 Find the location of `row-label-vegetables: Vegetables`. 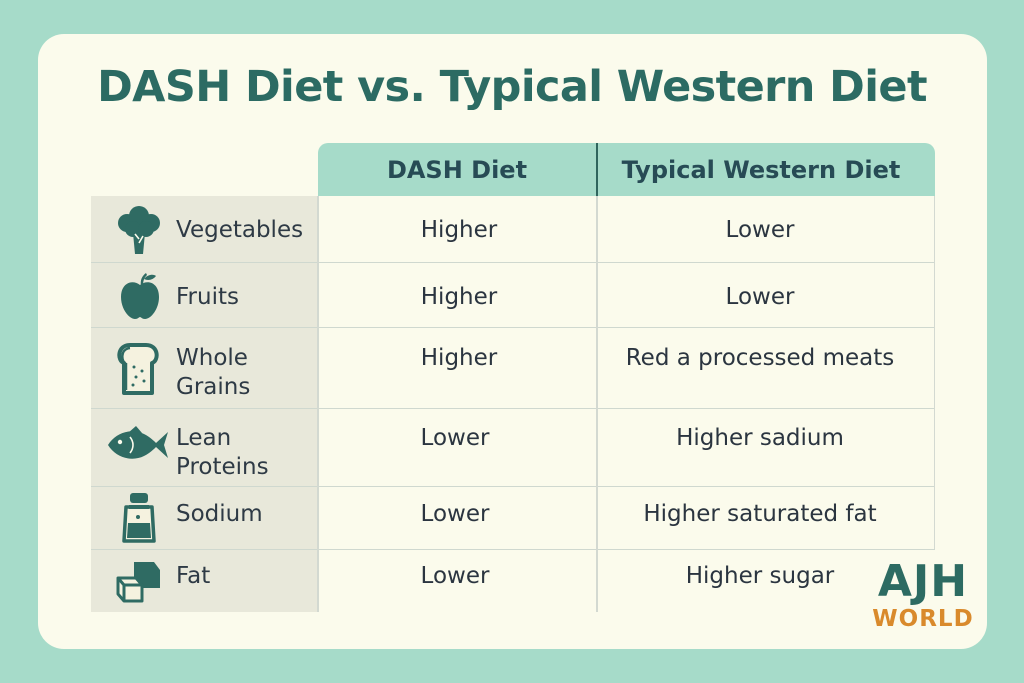

row-label-vegetables: Vegetables is located at coordinates (240, 230).